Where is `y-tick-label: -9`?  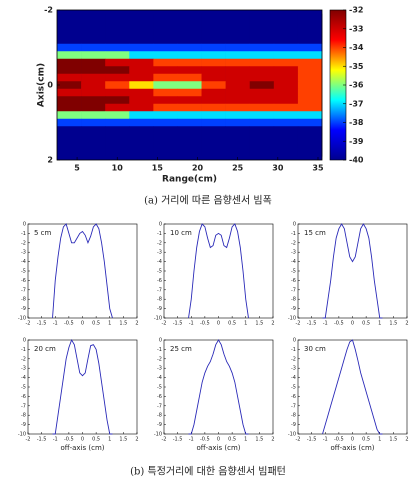
y-tick-label: -9 is located at coordinates (159, 309).